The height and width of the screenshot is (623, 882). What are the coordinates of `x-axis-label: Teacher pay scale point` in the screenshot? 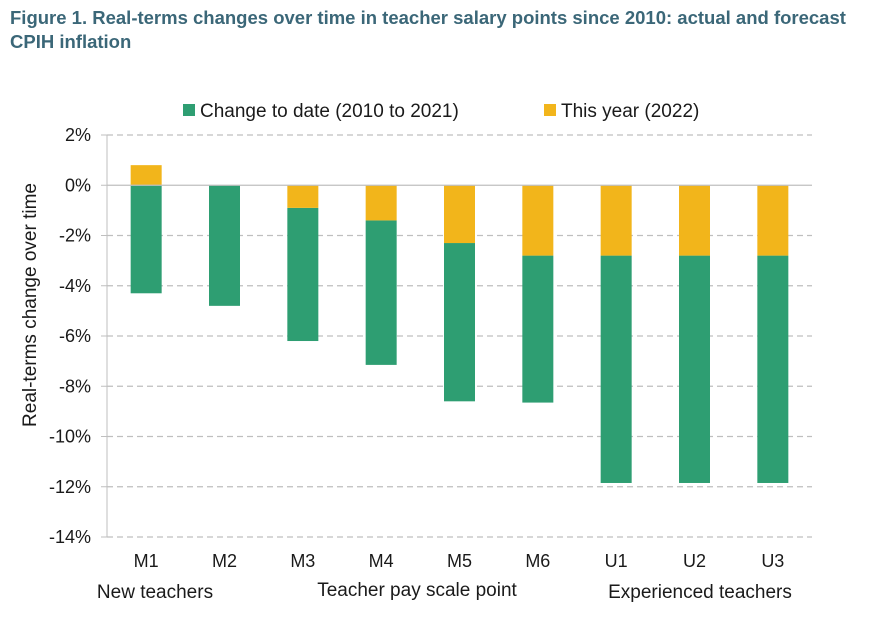 It's located at (417, 590).